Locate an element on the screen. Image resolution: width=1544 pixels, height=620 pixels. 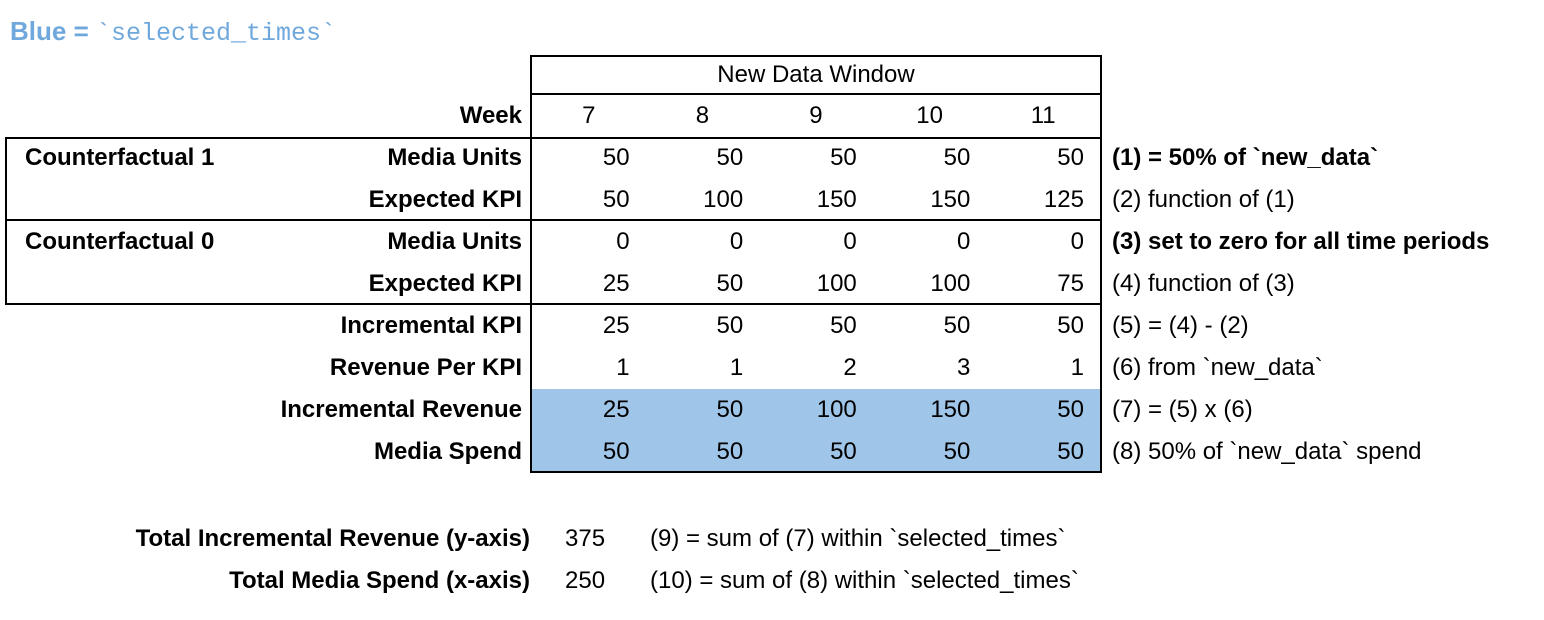
table-row: 25 50 100 100 75 is located at coordinates (816, 284).